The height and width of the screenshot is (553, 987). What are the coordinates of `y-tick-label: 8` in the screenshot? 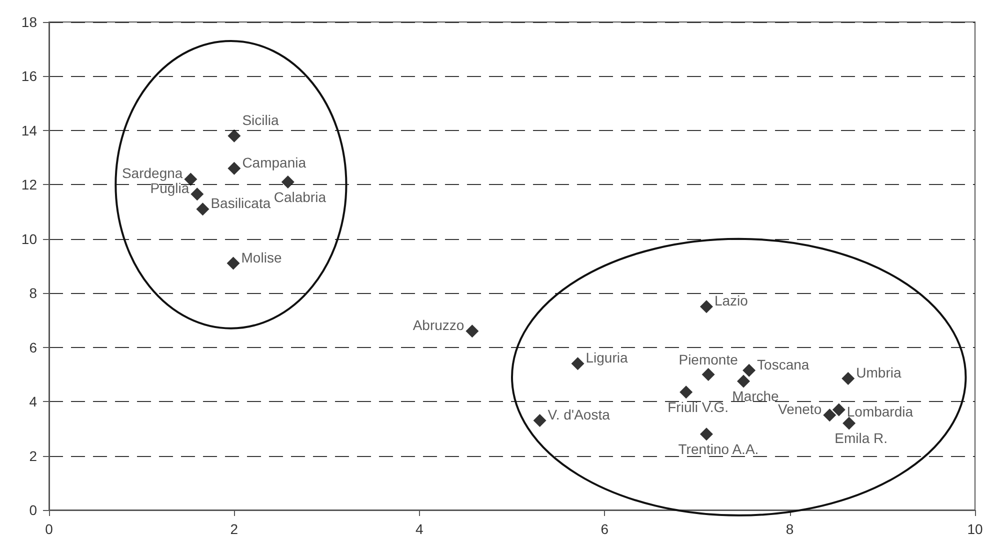 It's located at (33, 293).